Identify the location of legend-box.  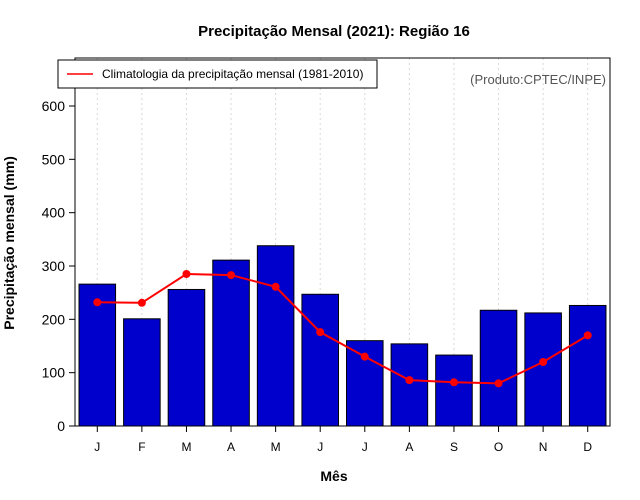
(217, 74).